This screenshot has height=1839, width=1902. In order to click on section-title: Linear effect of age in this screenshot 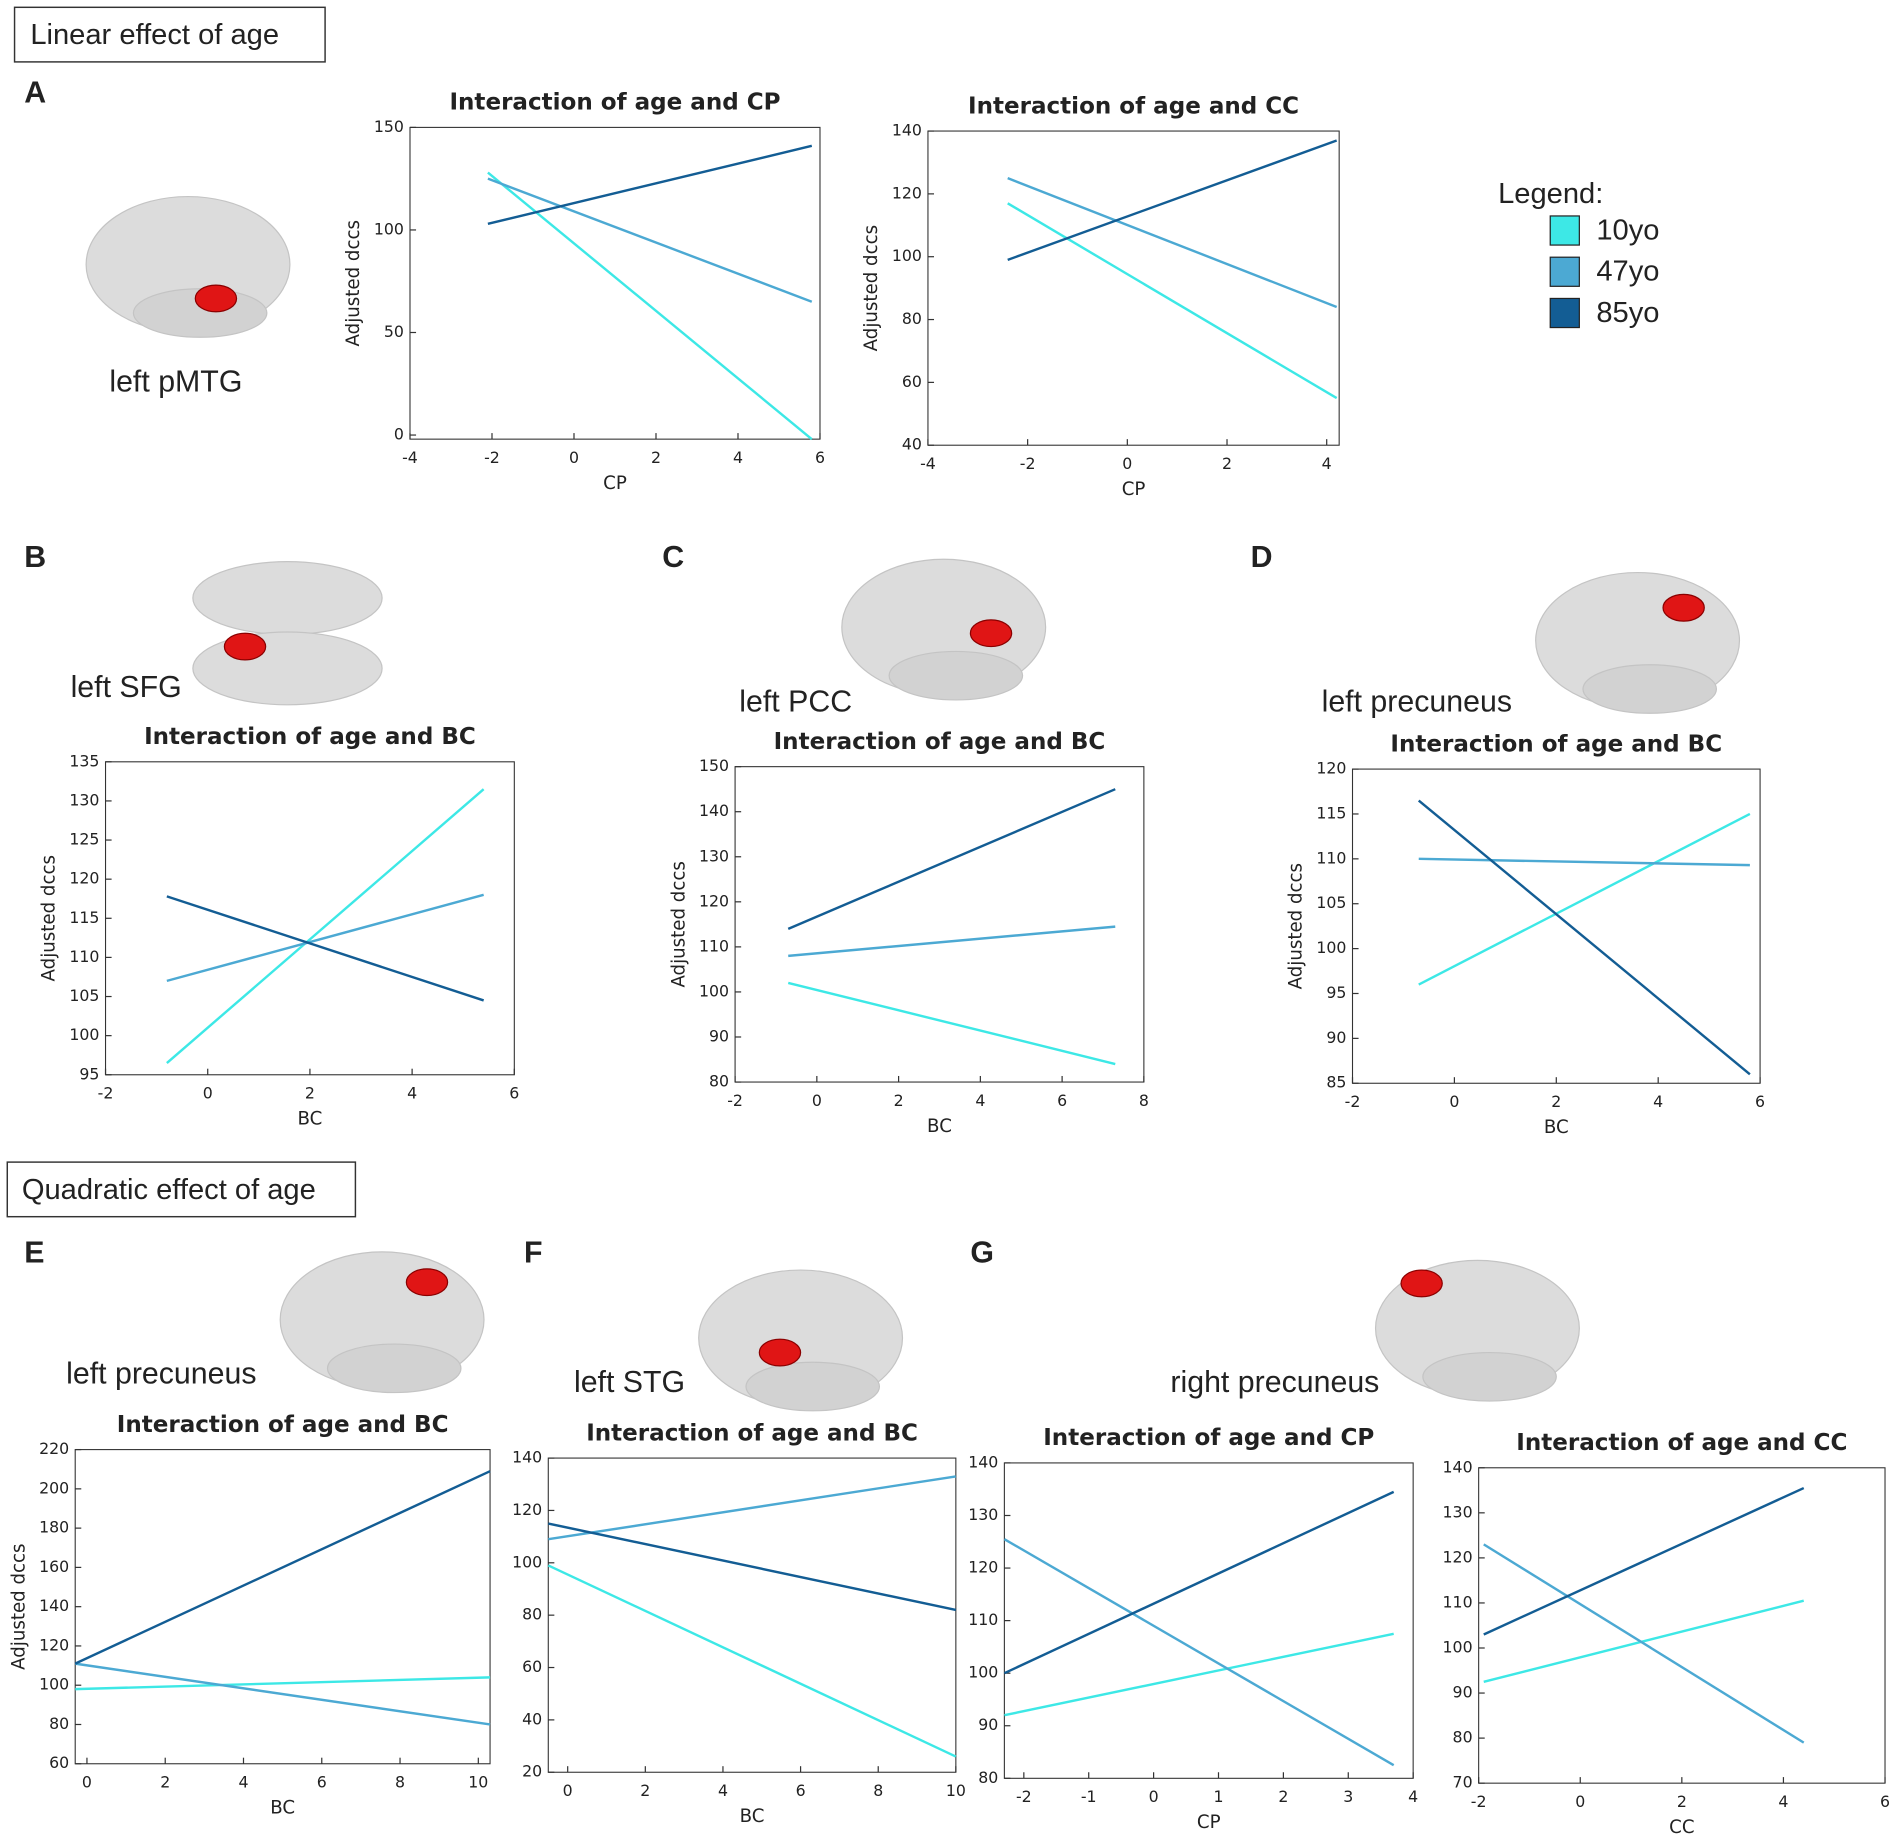, I will do `click(154, 35)`.